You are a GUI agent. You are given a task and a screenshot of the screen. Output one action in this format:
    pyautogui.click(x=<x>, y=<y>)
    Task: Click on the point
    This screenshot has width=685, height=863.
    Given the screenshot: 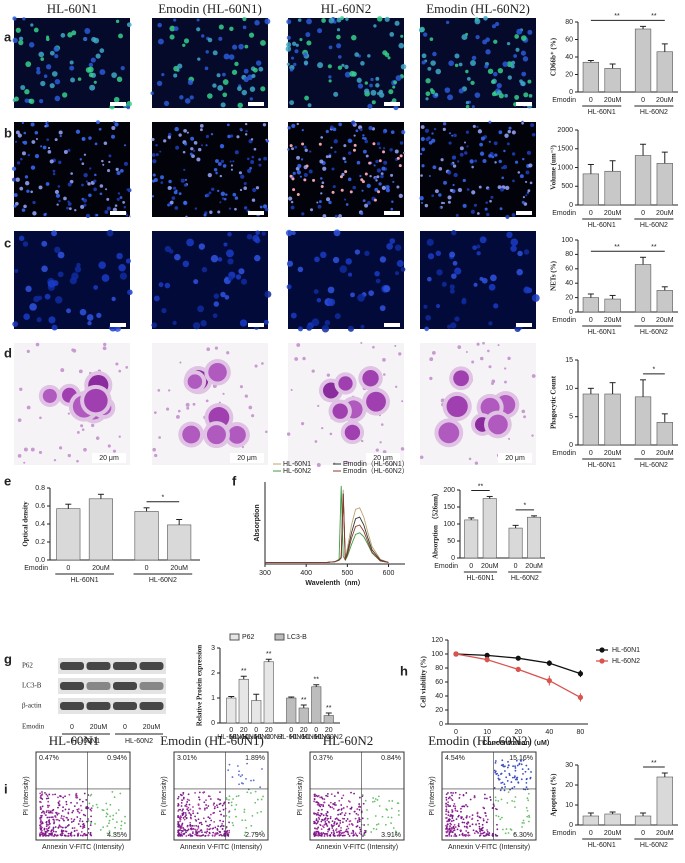 What is the action you would take?
    pyautogui.click(x=487, y=655)
    